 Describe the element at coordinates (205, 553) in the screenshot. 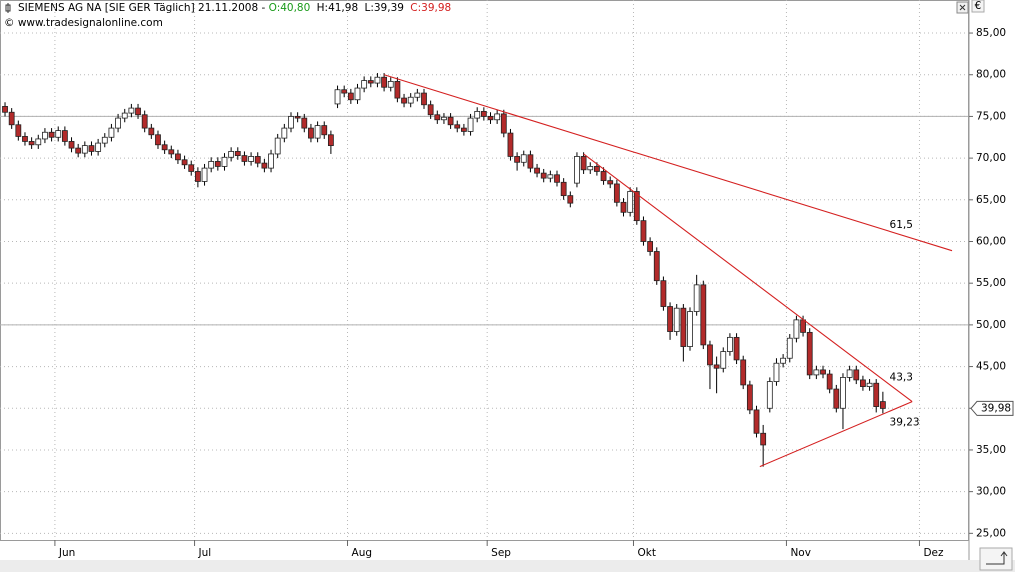

I see `x-tick-label: Jul` at that location.